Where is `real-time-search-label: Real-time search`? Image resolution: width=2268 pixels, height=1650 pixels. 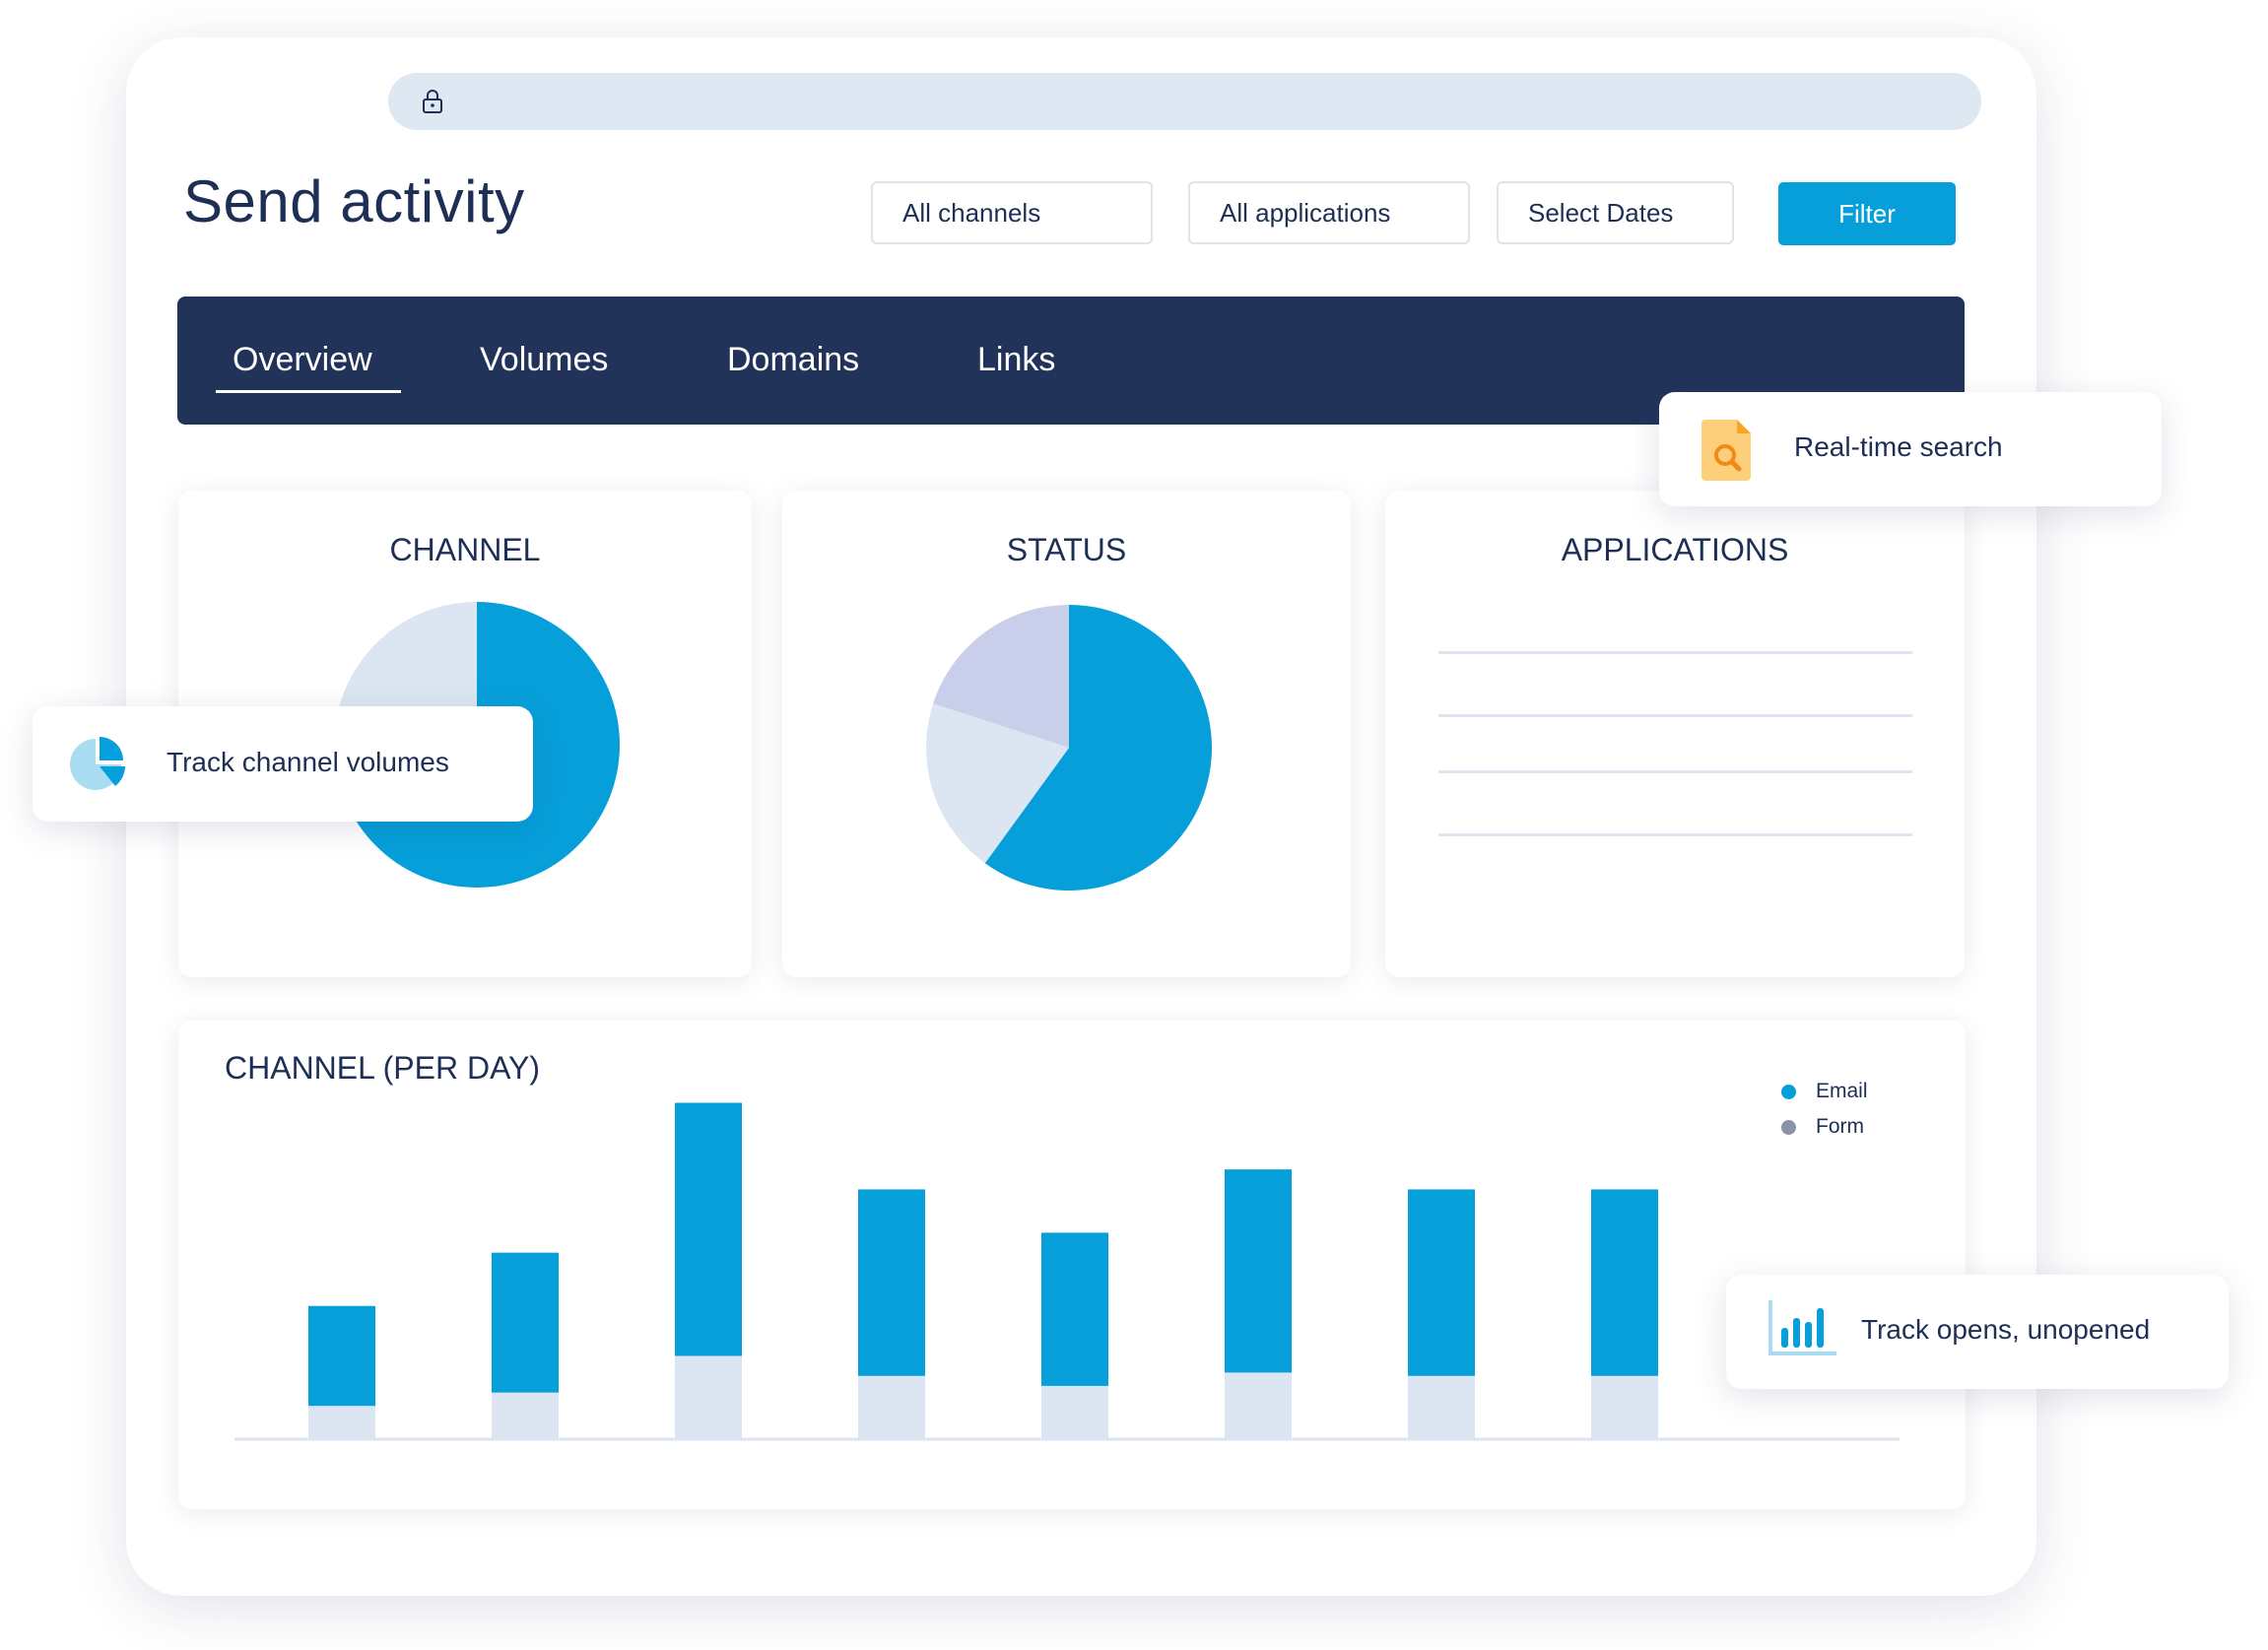 real-time-search-label: Real-time search is located at coordinates (1898, 446).